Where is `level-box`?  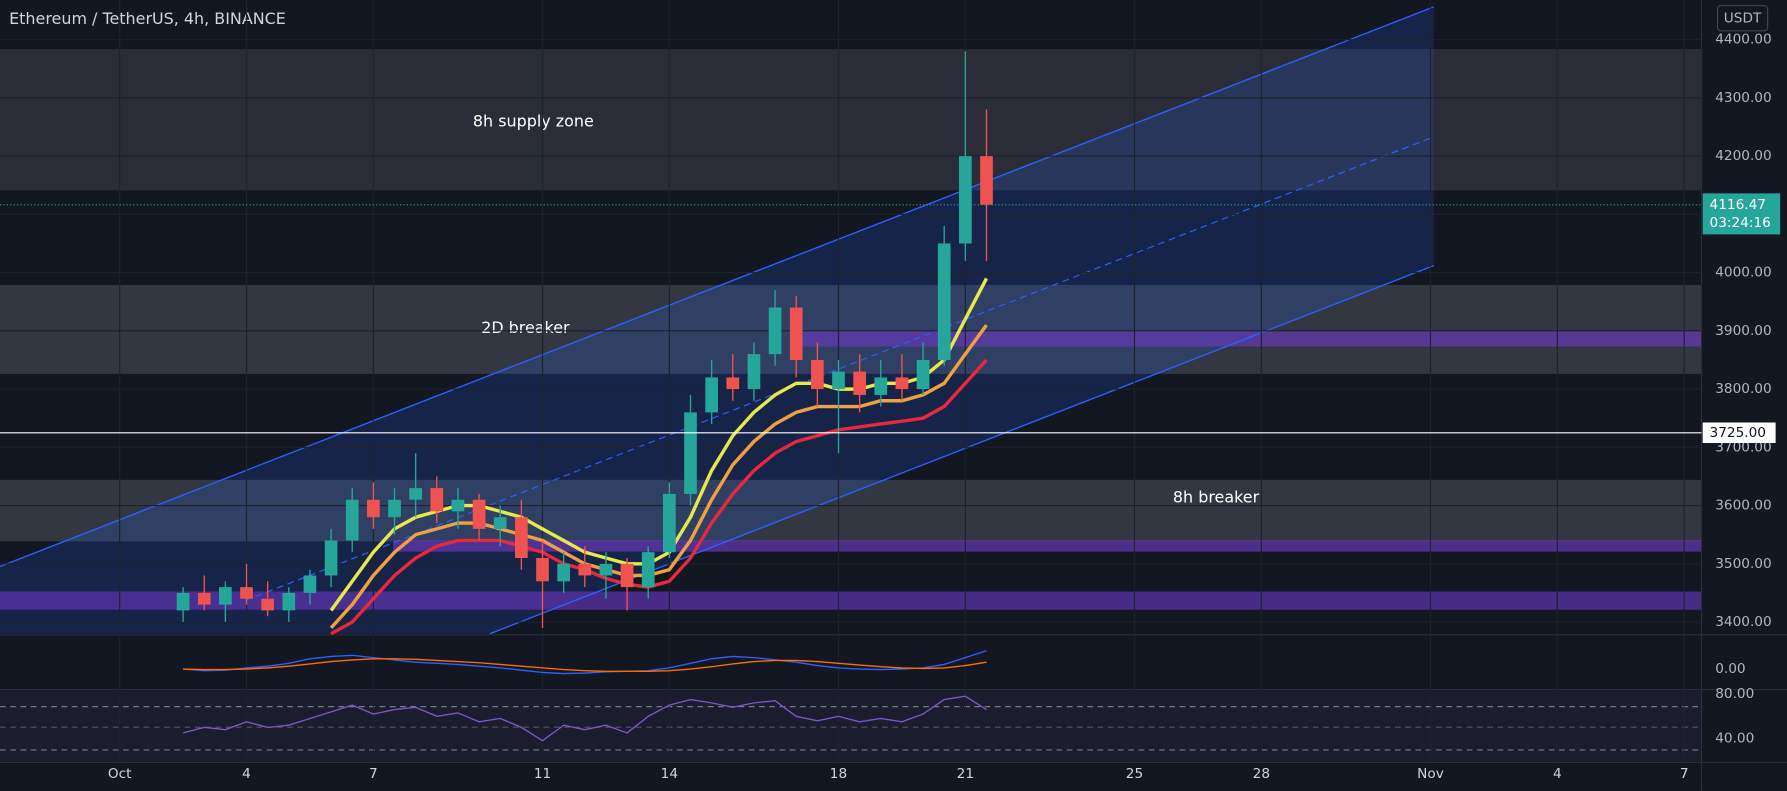 level-box is located at coordinates (1739, 433).